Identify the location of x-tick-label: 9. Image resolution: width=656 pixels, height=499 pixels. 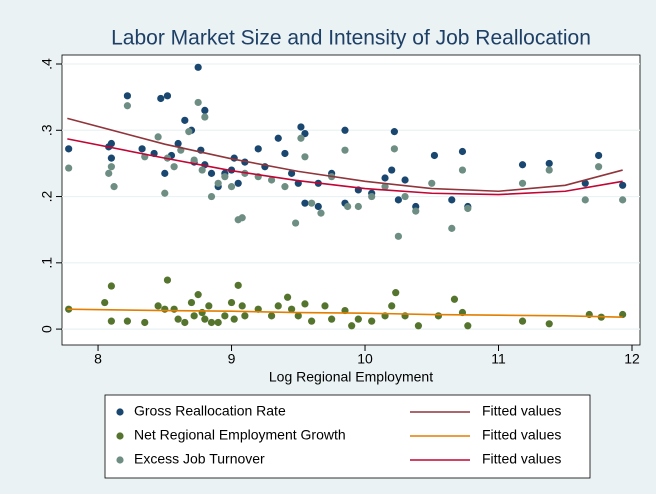
(232, 359).